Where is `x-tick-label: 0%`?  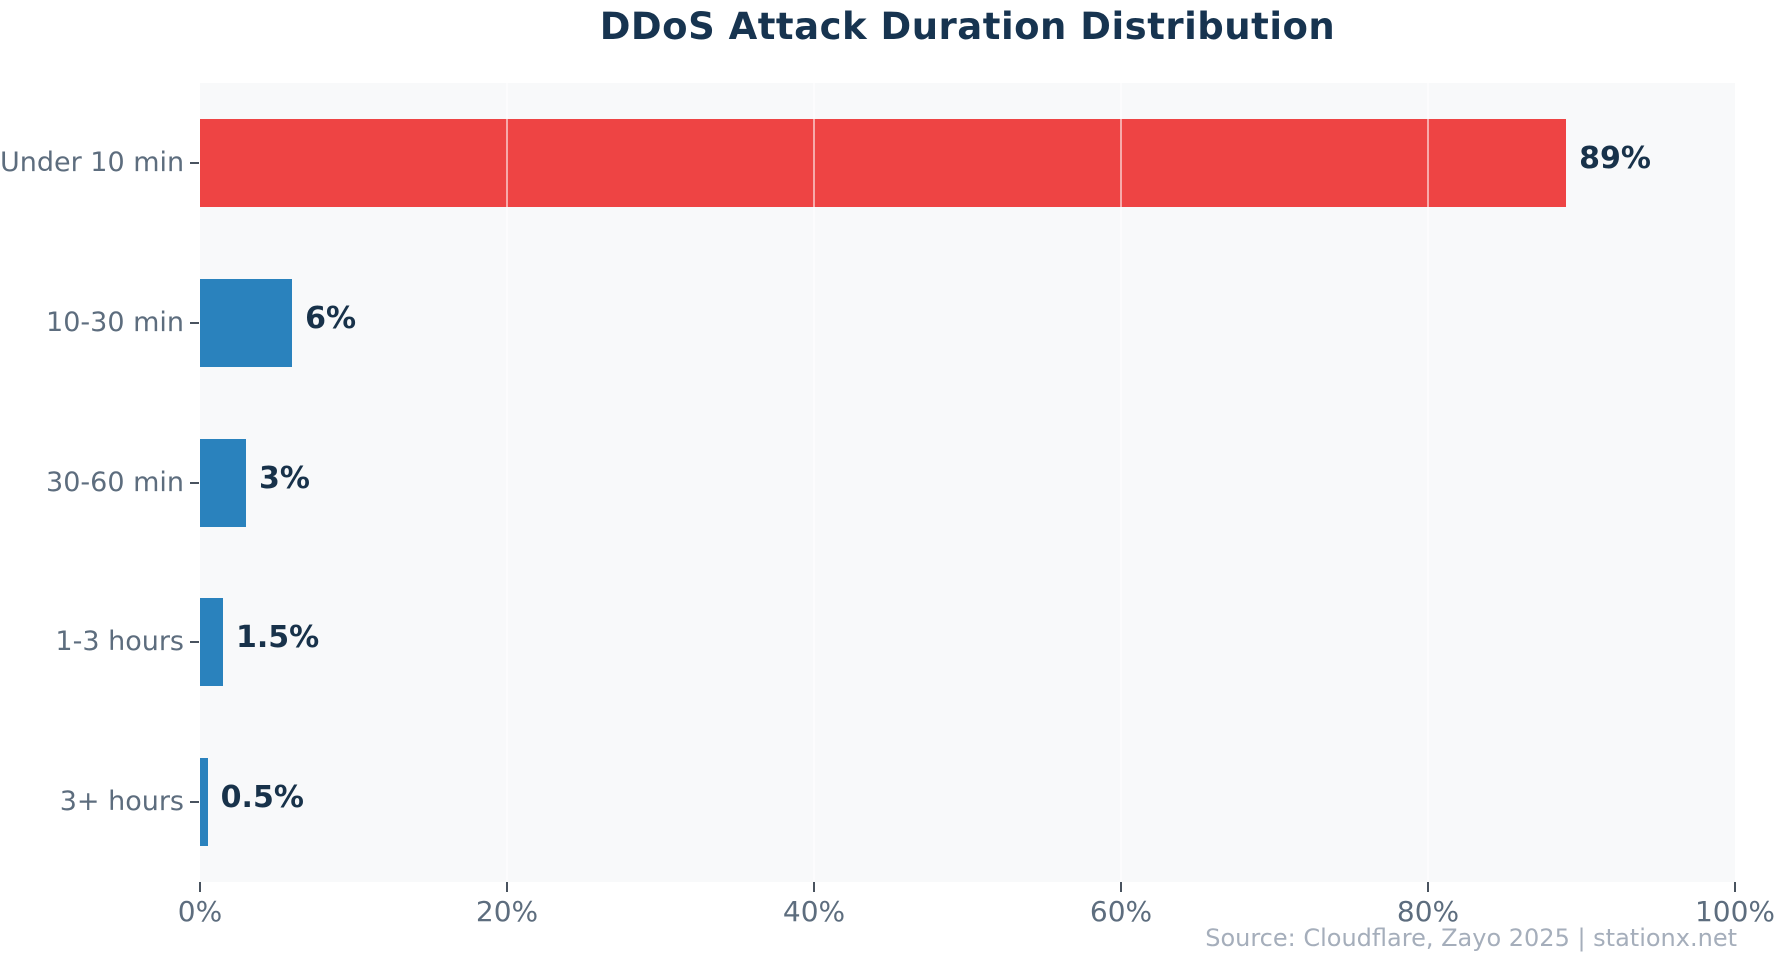 x-tick-label: 0% is located at coordinates (200, 911).